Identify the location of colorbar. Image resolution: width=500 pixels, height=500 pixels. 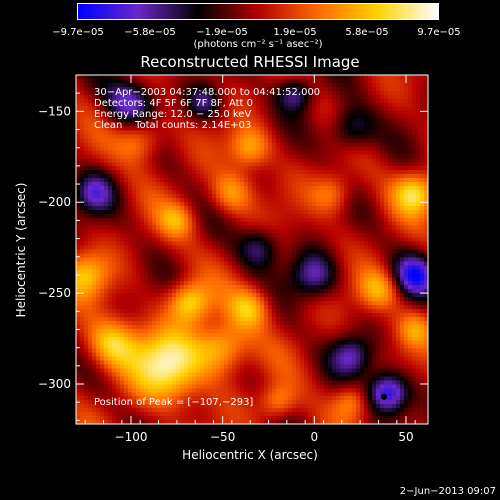
(258, 11).